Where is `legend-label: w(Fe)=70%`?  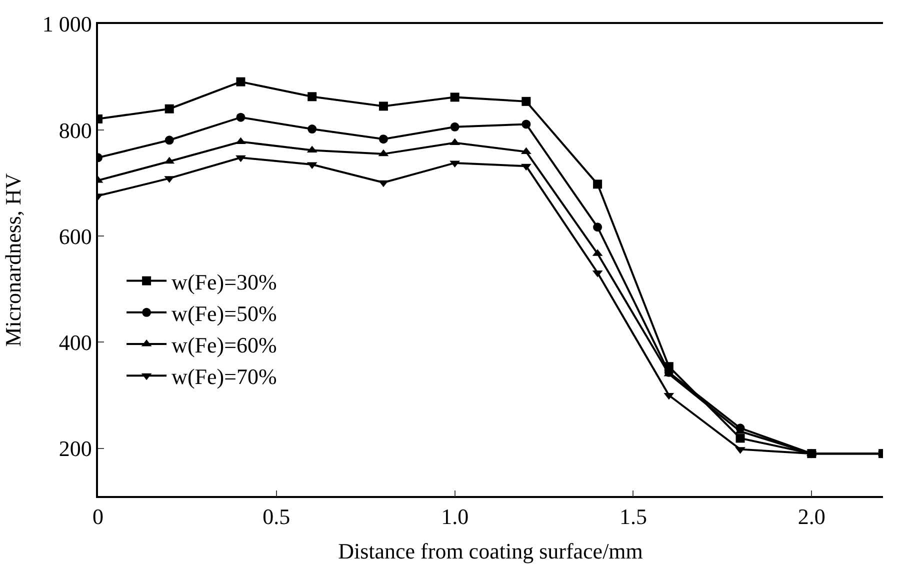 legend-label: w(Fe)=70% is located at coordinates (224, 377).